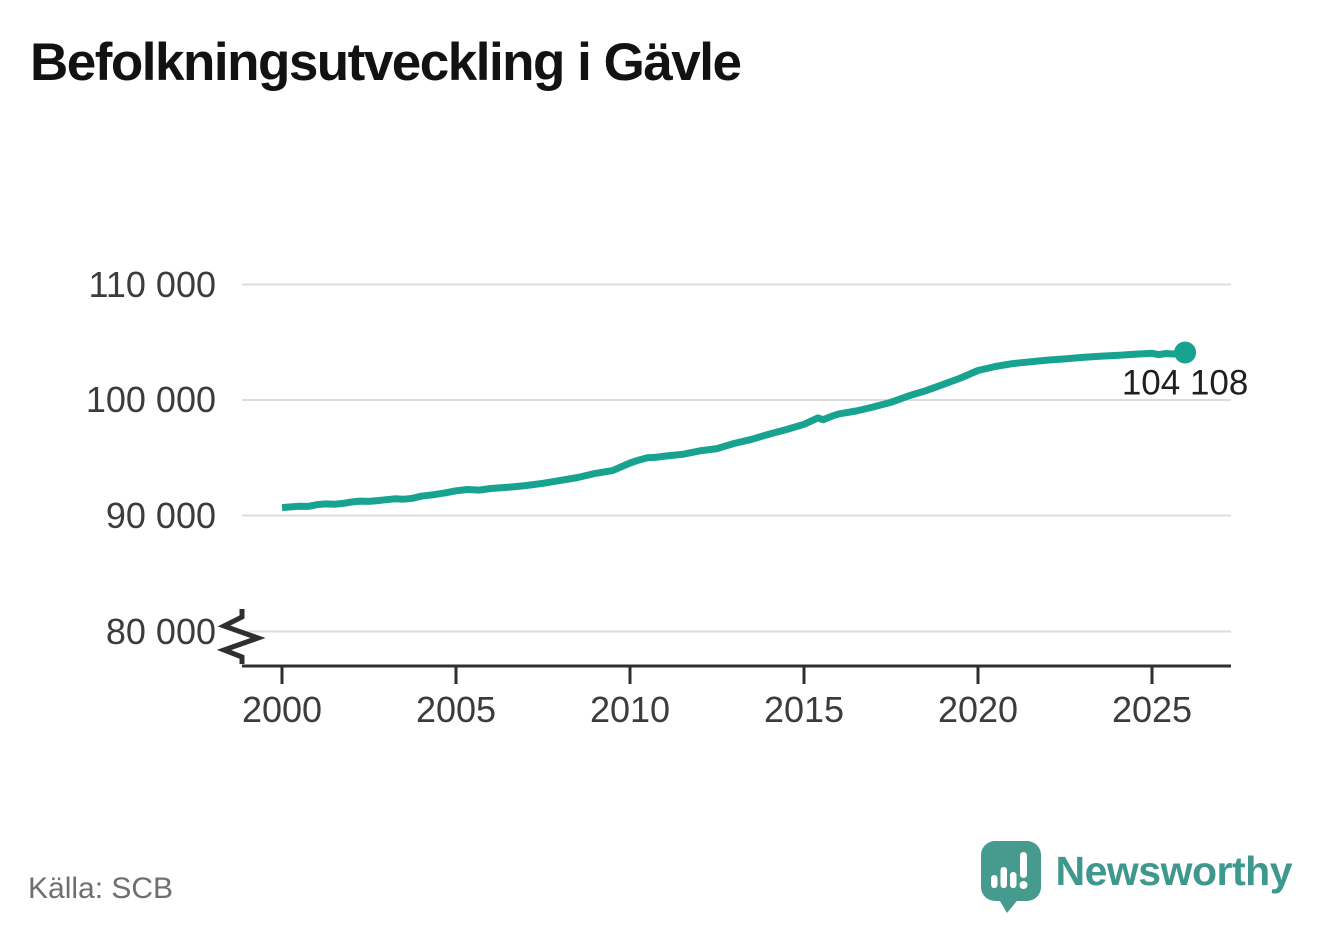 This screenshot has height=939, width=1322. I want to click on source-note: Källa: SCB, so click(101, 888).